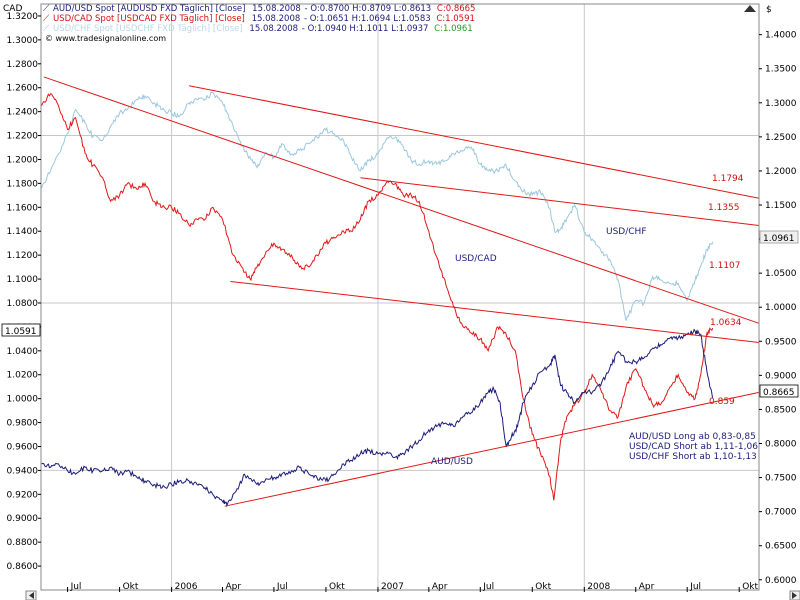 Image resolution: width=800 pixels, height=600 pixels. Describe the element at coordinates (781, 274) in the screenshot. I see `right-tick-label: 1.0500` at that location.